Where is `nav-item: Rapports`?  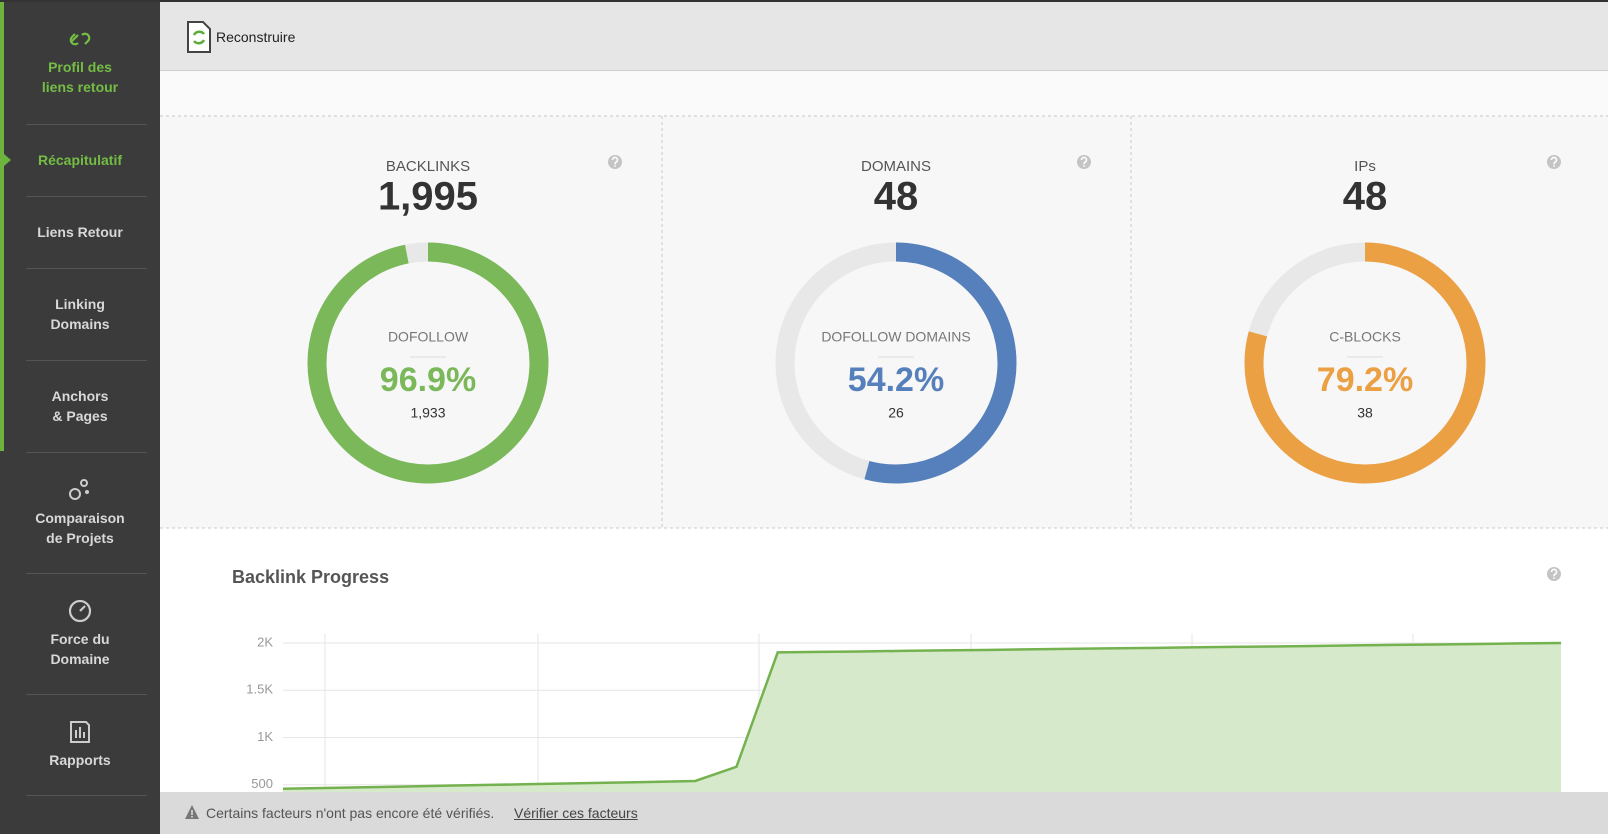 nav-item: Rapports is located at coordinates (80, 744).